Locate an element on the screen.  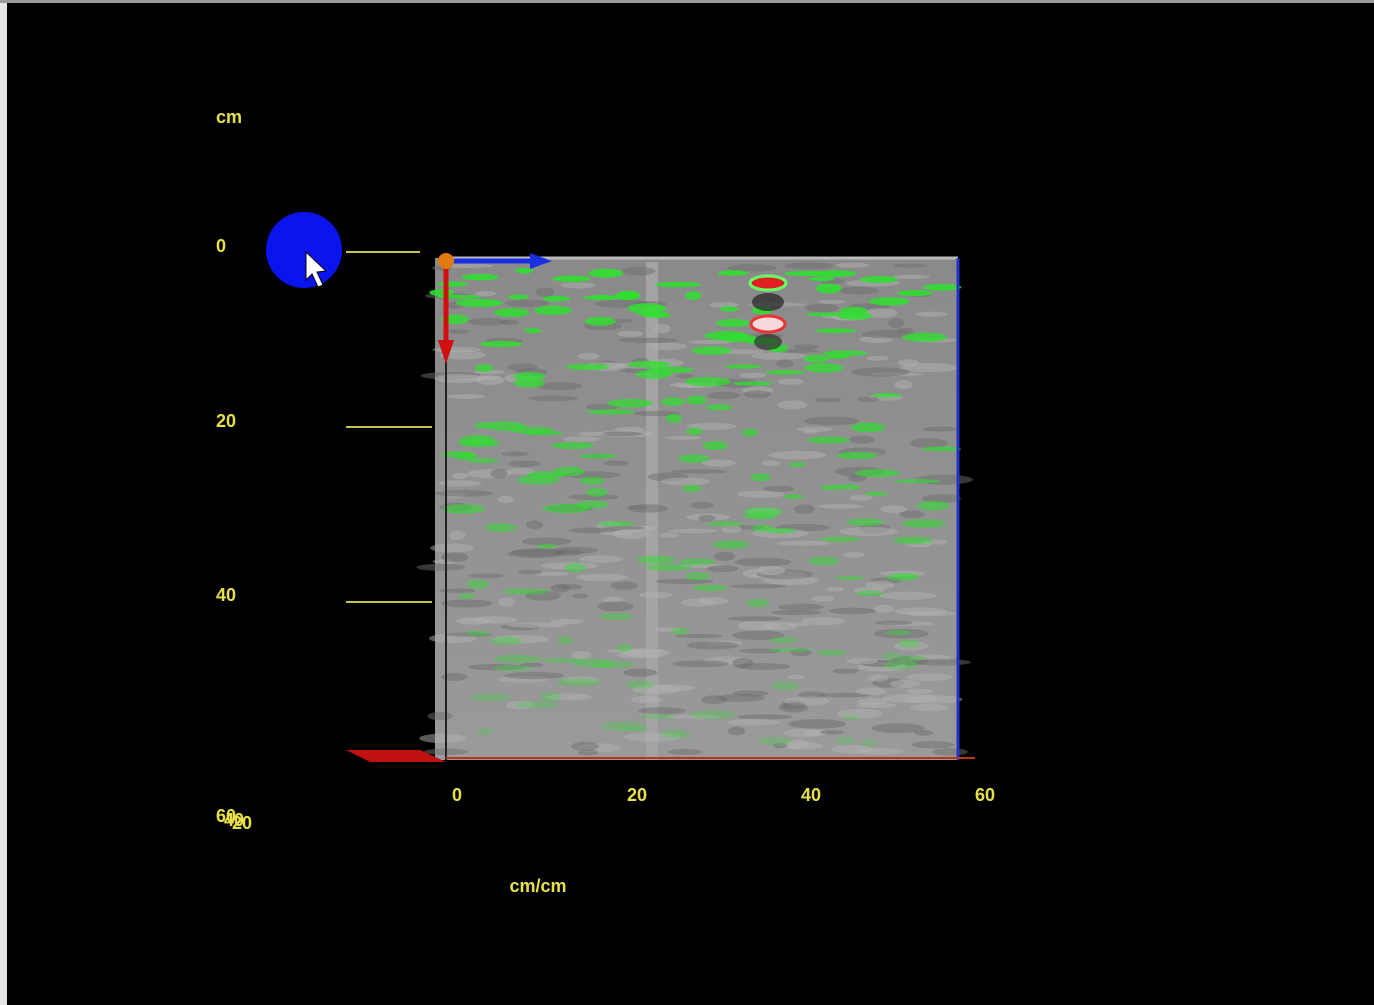
x-unit: cm/cm is located at coordinates (537, 886).